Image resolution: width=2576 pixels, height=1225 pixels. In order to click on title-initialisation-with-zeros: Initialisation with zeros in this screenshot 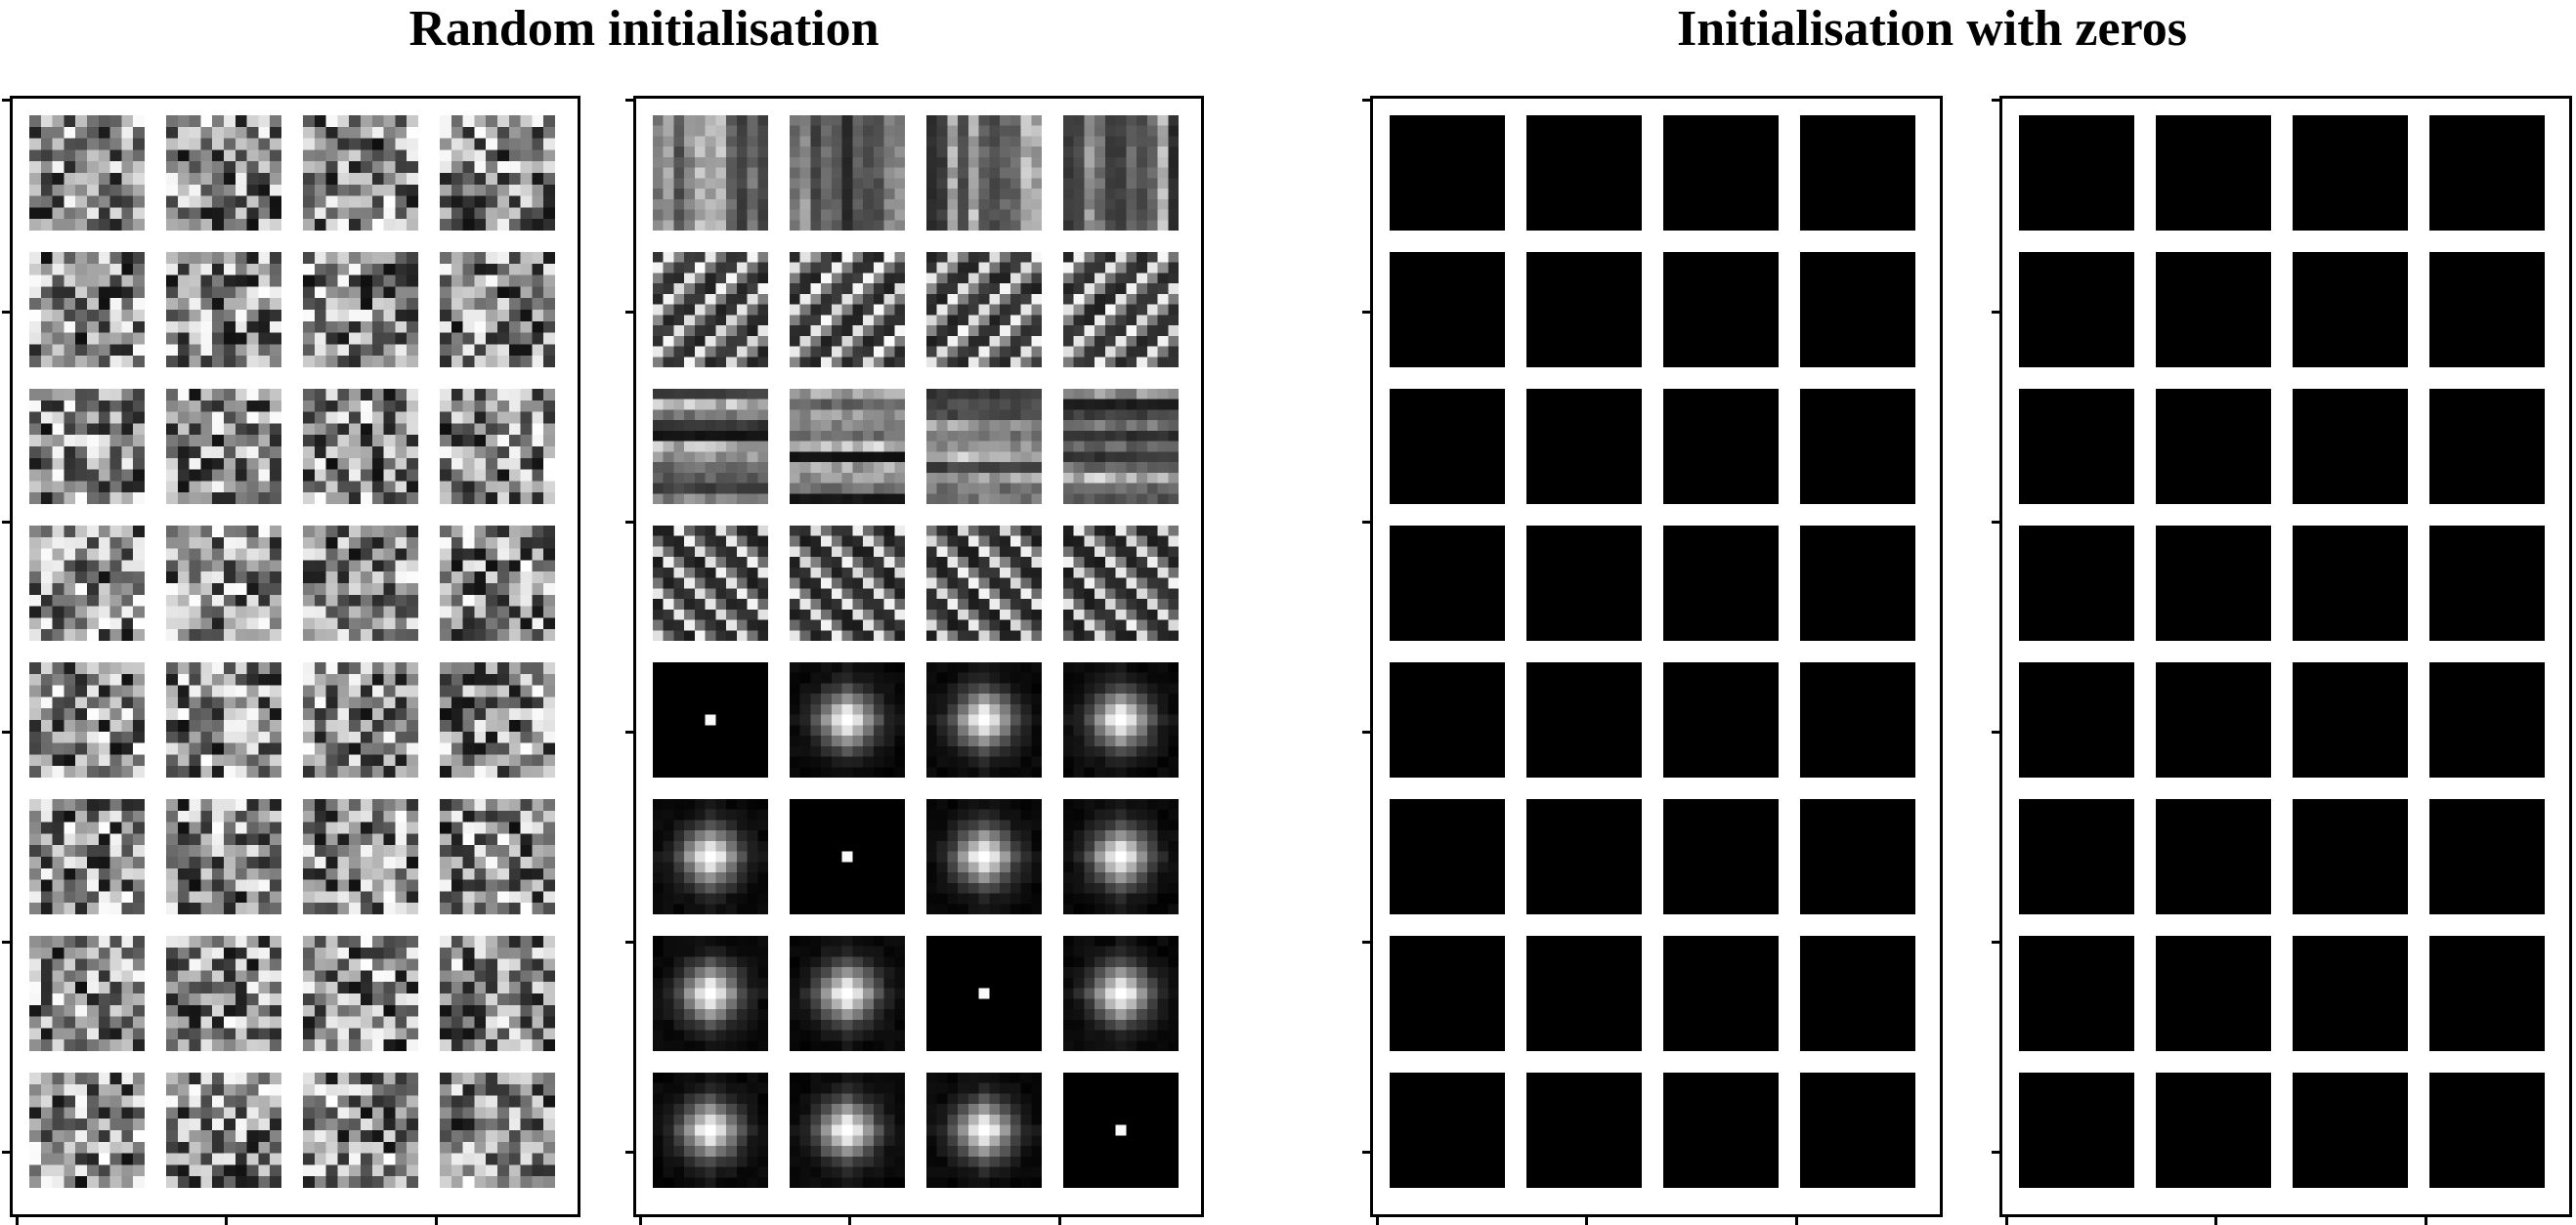, I will do `click(1932, 29)`.